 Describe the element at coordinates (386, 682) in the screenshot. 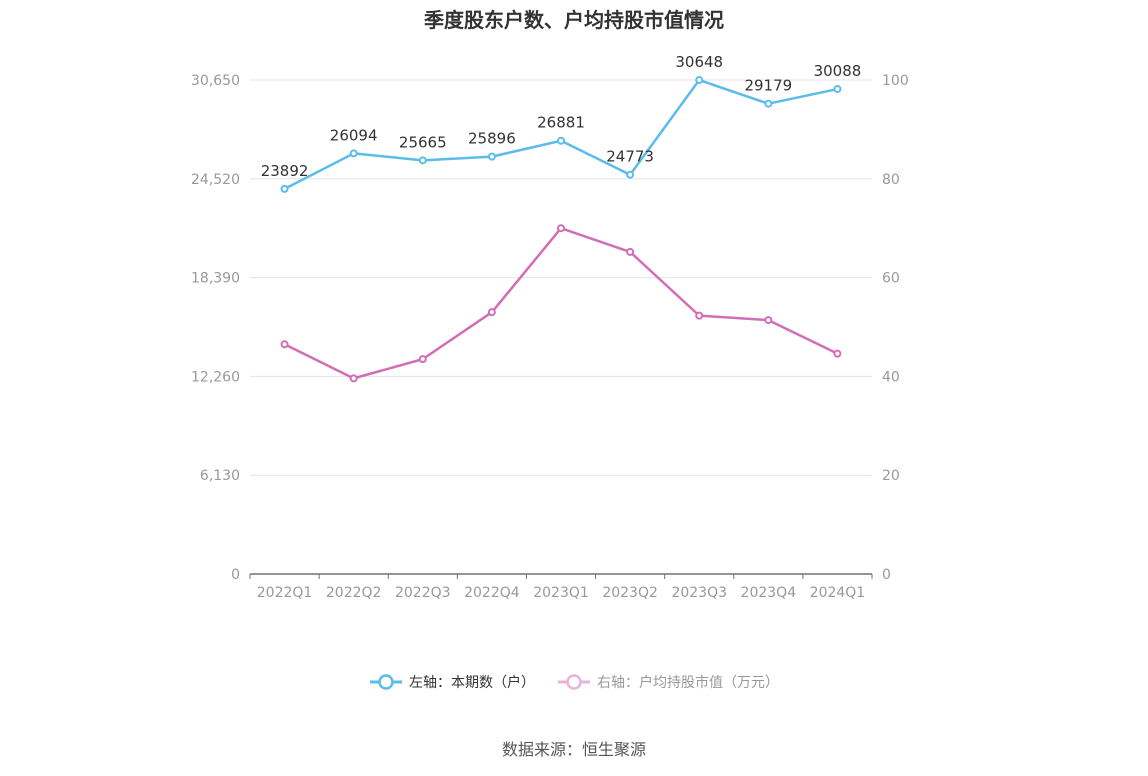

I see `legend-left-series-icon` at that location.